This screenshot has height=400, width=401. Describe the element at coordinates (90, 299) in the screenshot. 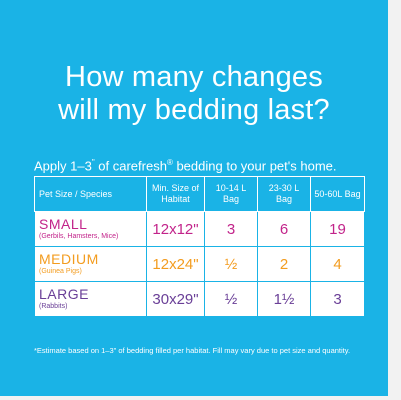

I see `species-cell: LARGE (Rabbits)` at that location.